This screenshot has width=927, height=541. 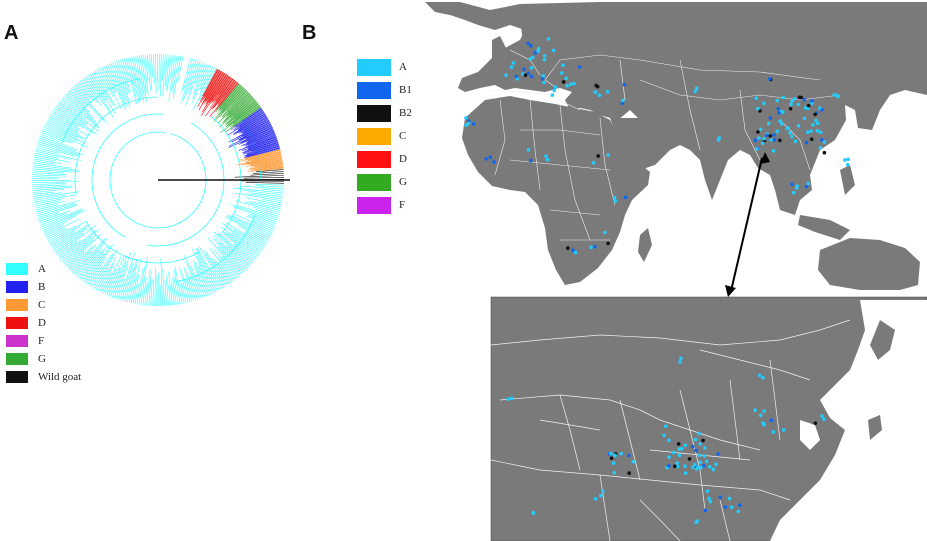 What do you see at coordinates (374, 136) in the screenshot?
I see `legend-b-swatch` at bounding box center [374, 136].